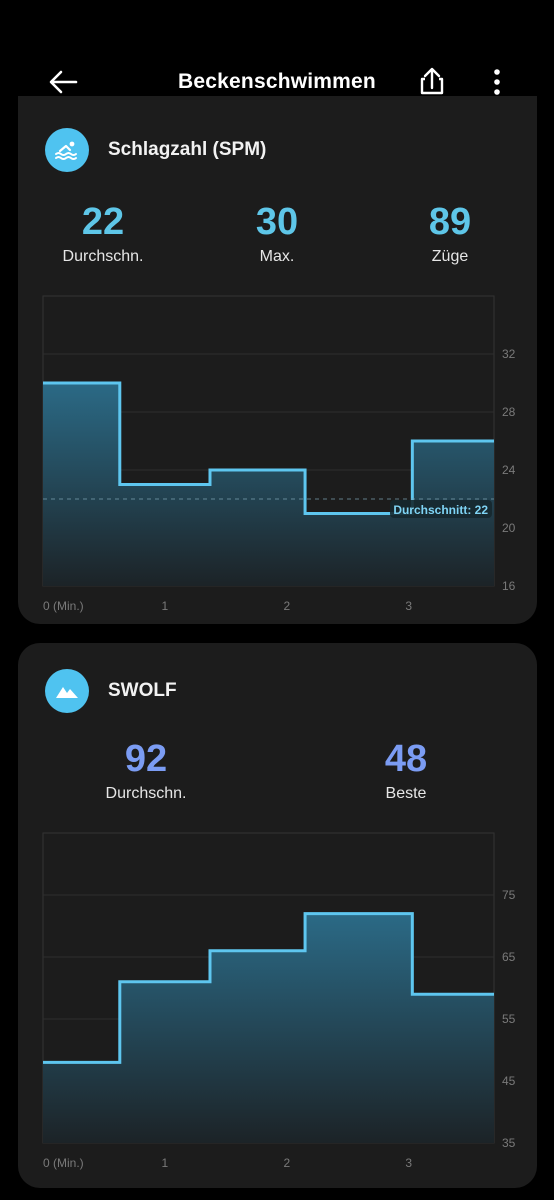  Describe the element at coordinates (406, 793) in the screenshot. I see `swolf-best-label: Beste` at that location.